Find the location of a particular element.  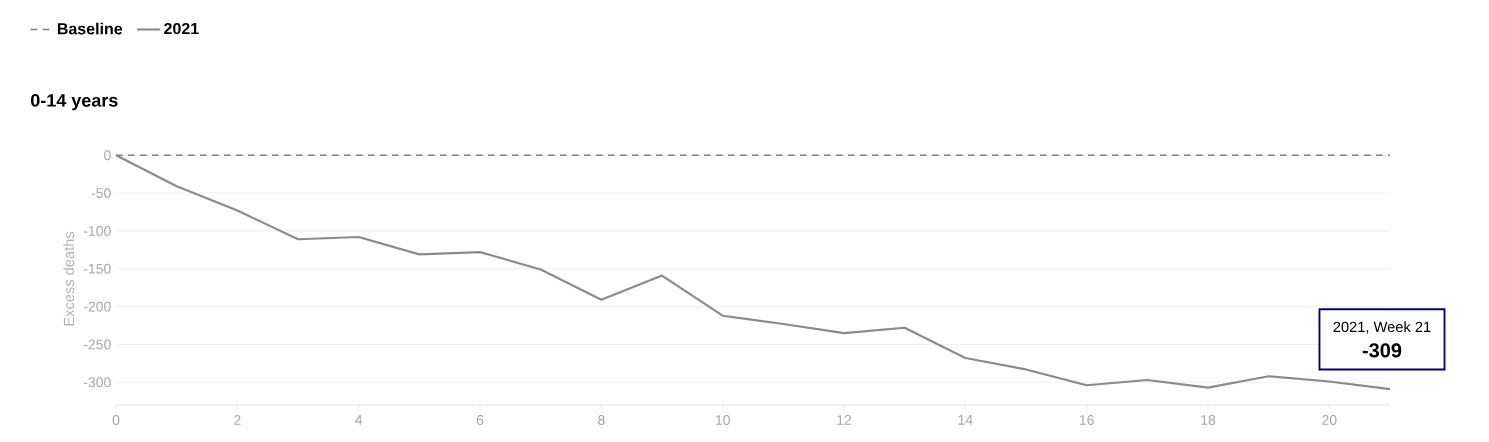

annotation: 2021, Week 21 is located at coordinates (1382, 327).